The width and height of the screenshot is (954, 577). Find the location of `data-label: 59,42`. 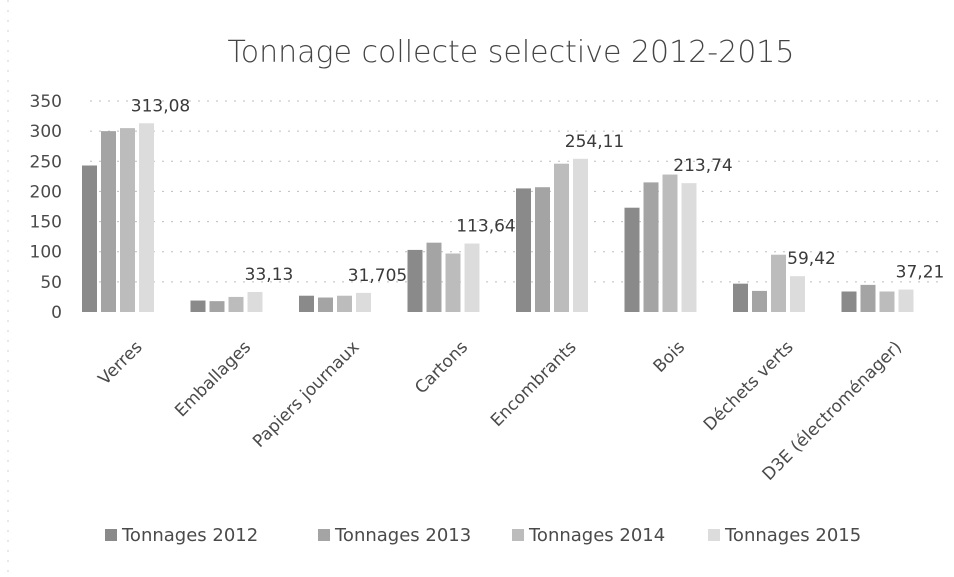

data-label: 59,42 is located at coordinates (811, 259).